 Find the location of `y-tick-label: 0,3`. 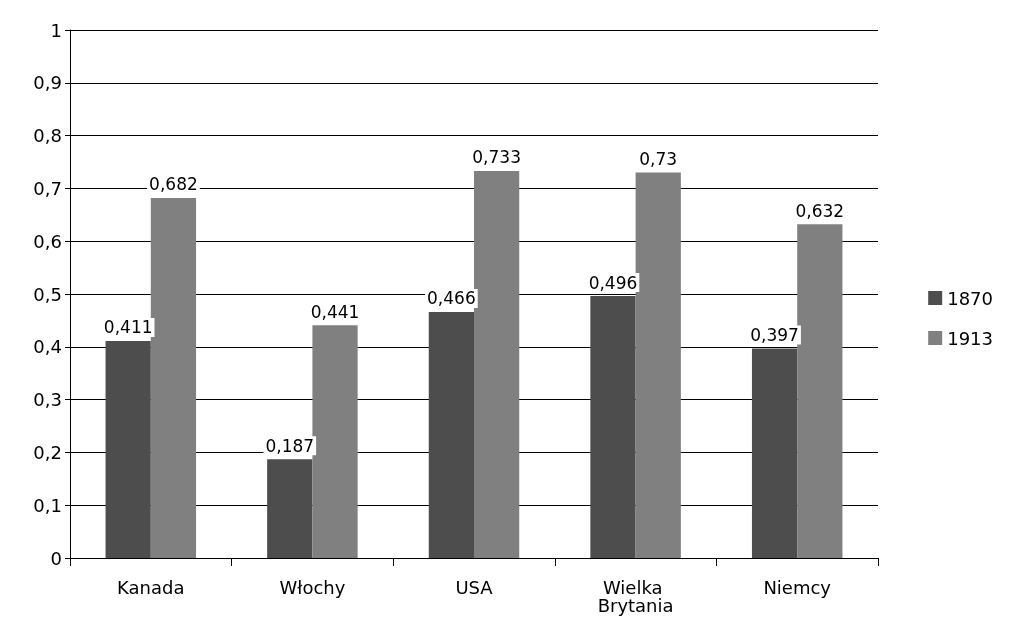

y-tick-label: 0,3 is located at coordinates (47, 400).